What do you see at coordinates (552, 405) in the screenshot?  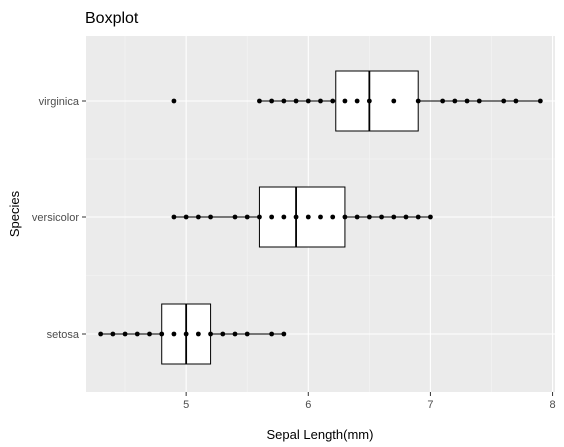 I see `x-tick-label: 8` at bounding box center [552, 405].